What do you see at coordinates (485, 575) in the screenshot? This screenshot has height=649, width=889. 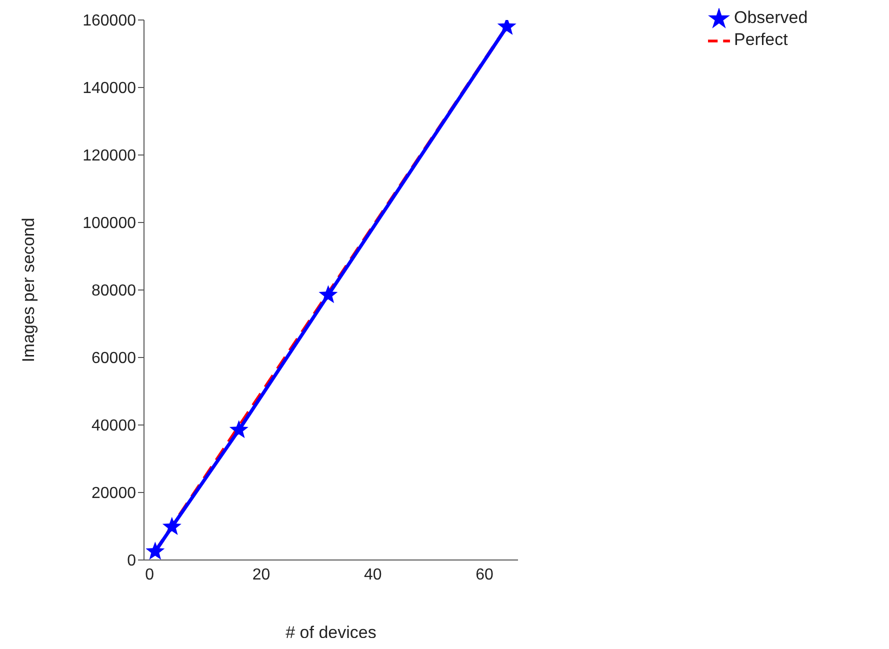 I see `x-tick-label: 60` at bounding box center [485, 575].